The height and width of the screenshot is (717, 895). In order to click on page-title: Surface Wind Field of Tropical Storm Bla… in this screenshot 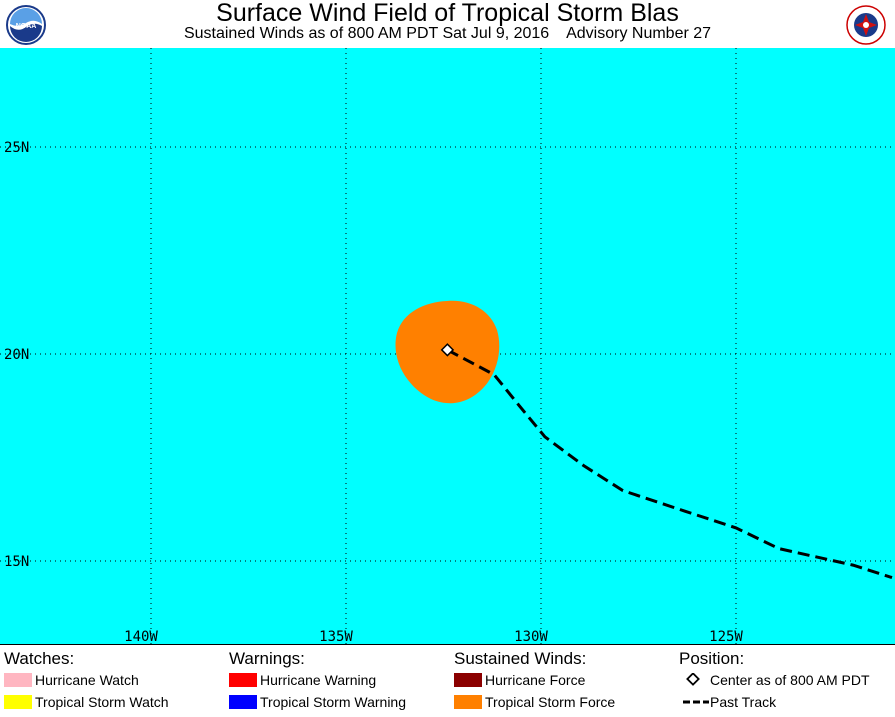, I will do `click(447, 13)`.